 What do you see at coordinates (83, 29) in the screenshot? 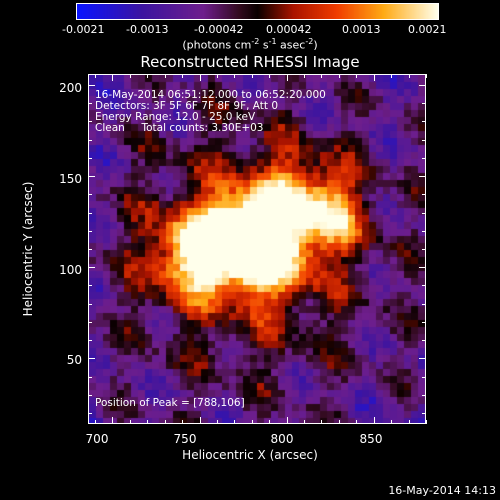
I see `colorbar-tick: -0.0021` at bounding box center [83, 29].